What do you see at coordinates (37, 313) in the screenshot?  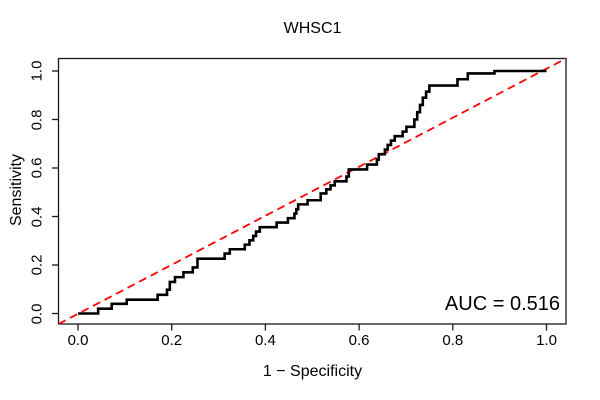 I see `y-tick-label: 0.0` at bounding box center [37, 313].